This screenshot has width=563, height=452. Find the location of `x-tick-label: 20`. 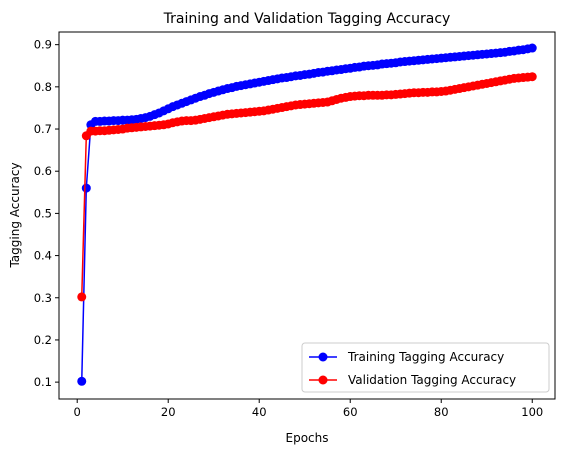

x-tick-label: 20 is located at coordinates (168, 412).